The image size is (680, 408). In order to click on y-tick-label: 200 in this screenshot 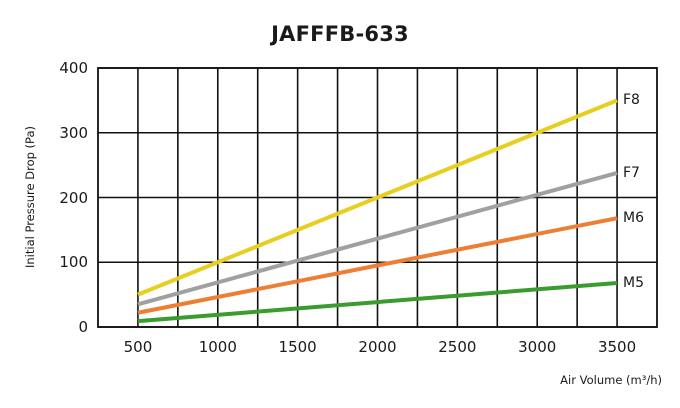, I will do `click(73, 197)`.